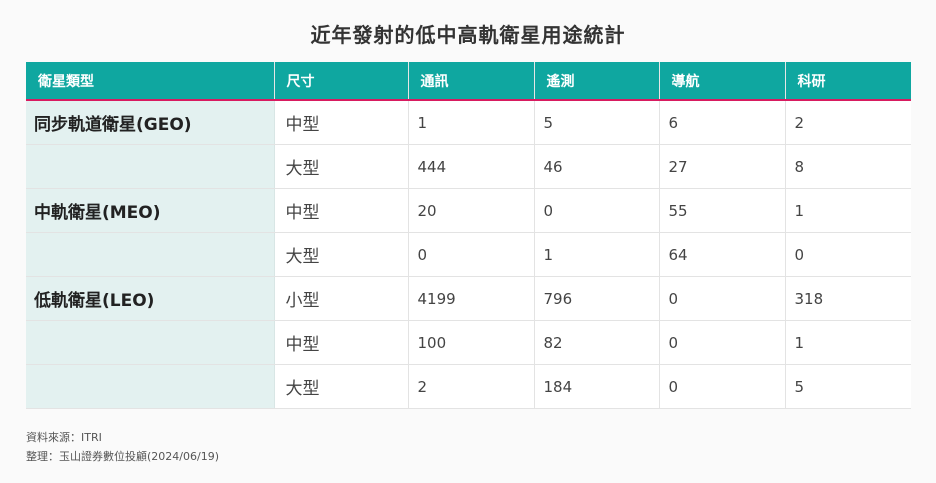 This screenshot has width=936, height=483. Describe the element at coordinates (471, 254) in the screenshot. I see `communication-value: 0` at that location.